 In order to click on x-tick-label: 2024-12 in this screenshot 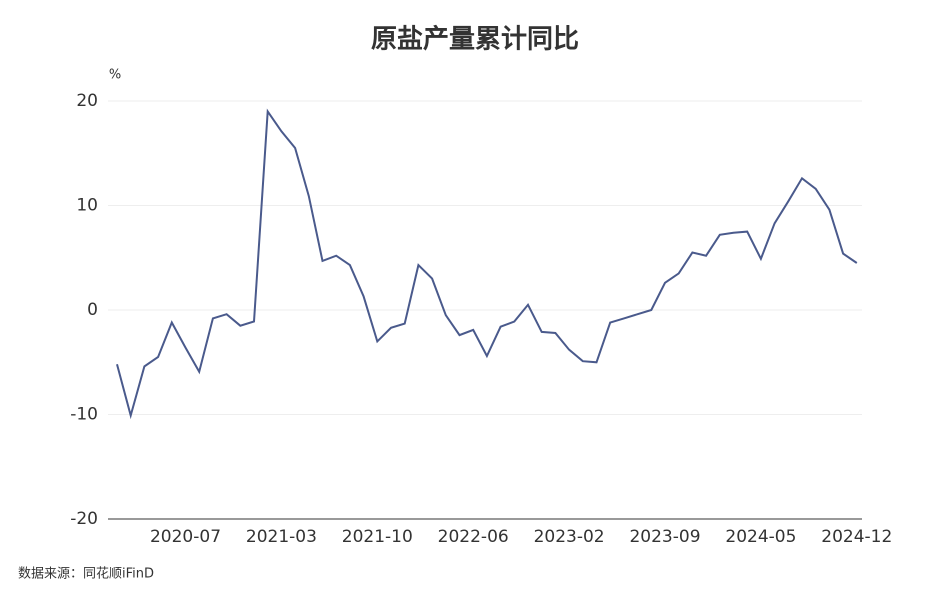, I will do `click(856, 537)`.